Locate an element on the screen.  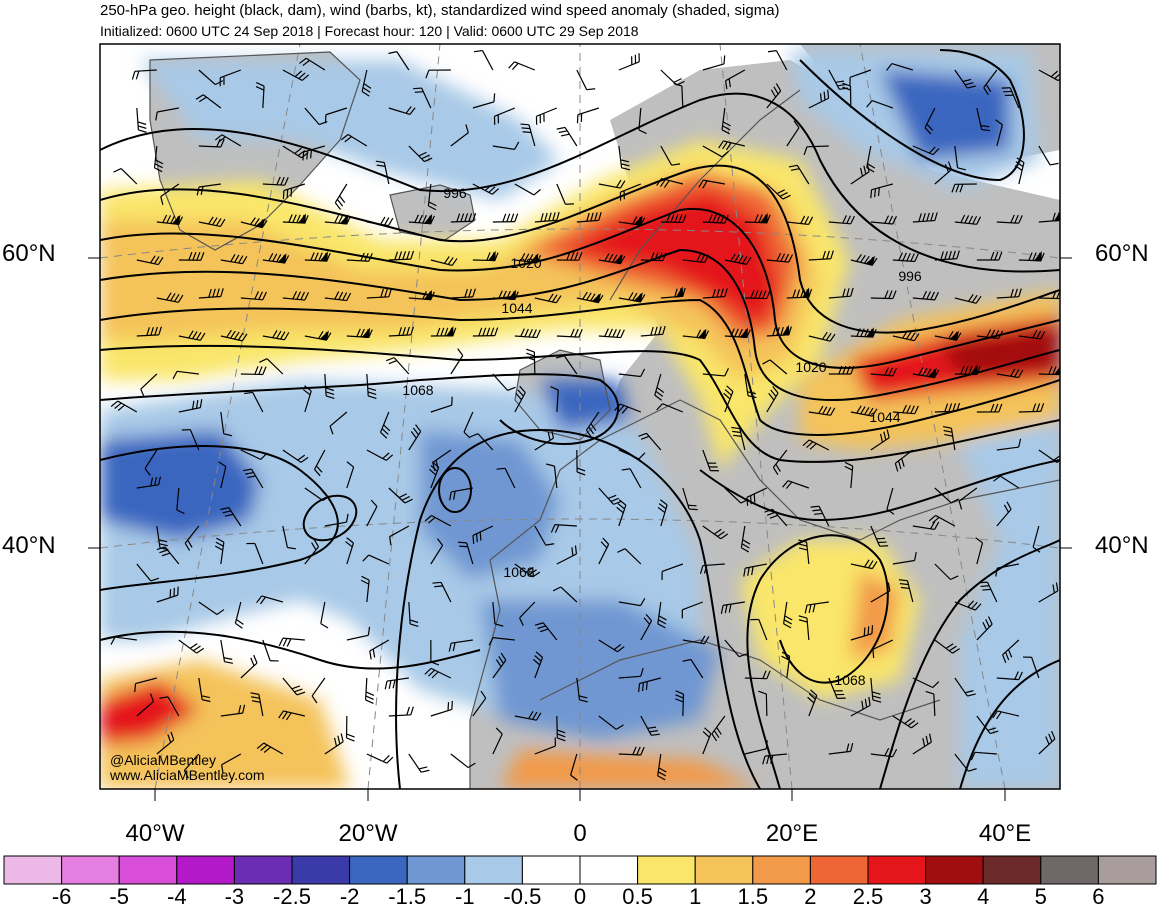
wind-barb-pennant is located at coordinates (785, 330).